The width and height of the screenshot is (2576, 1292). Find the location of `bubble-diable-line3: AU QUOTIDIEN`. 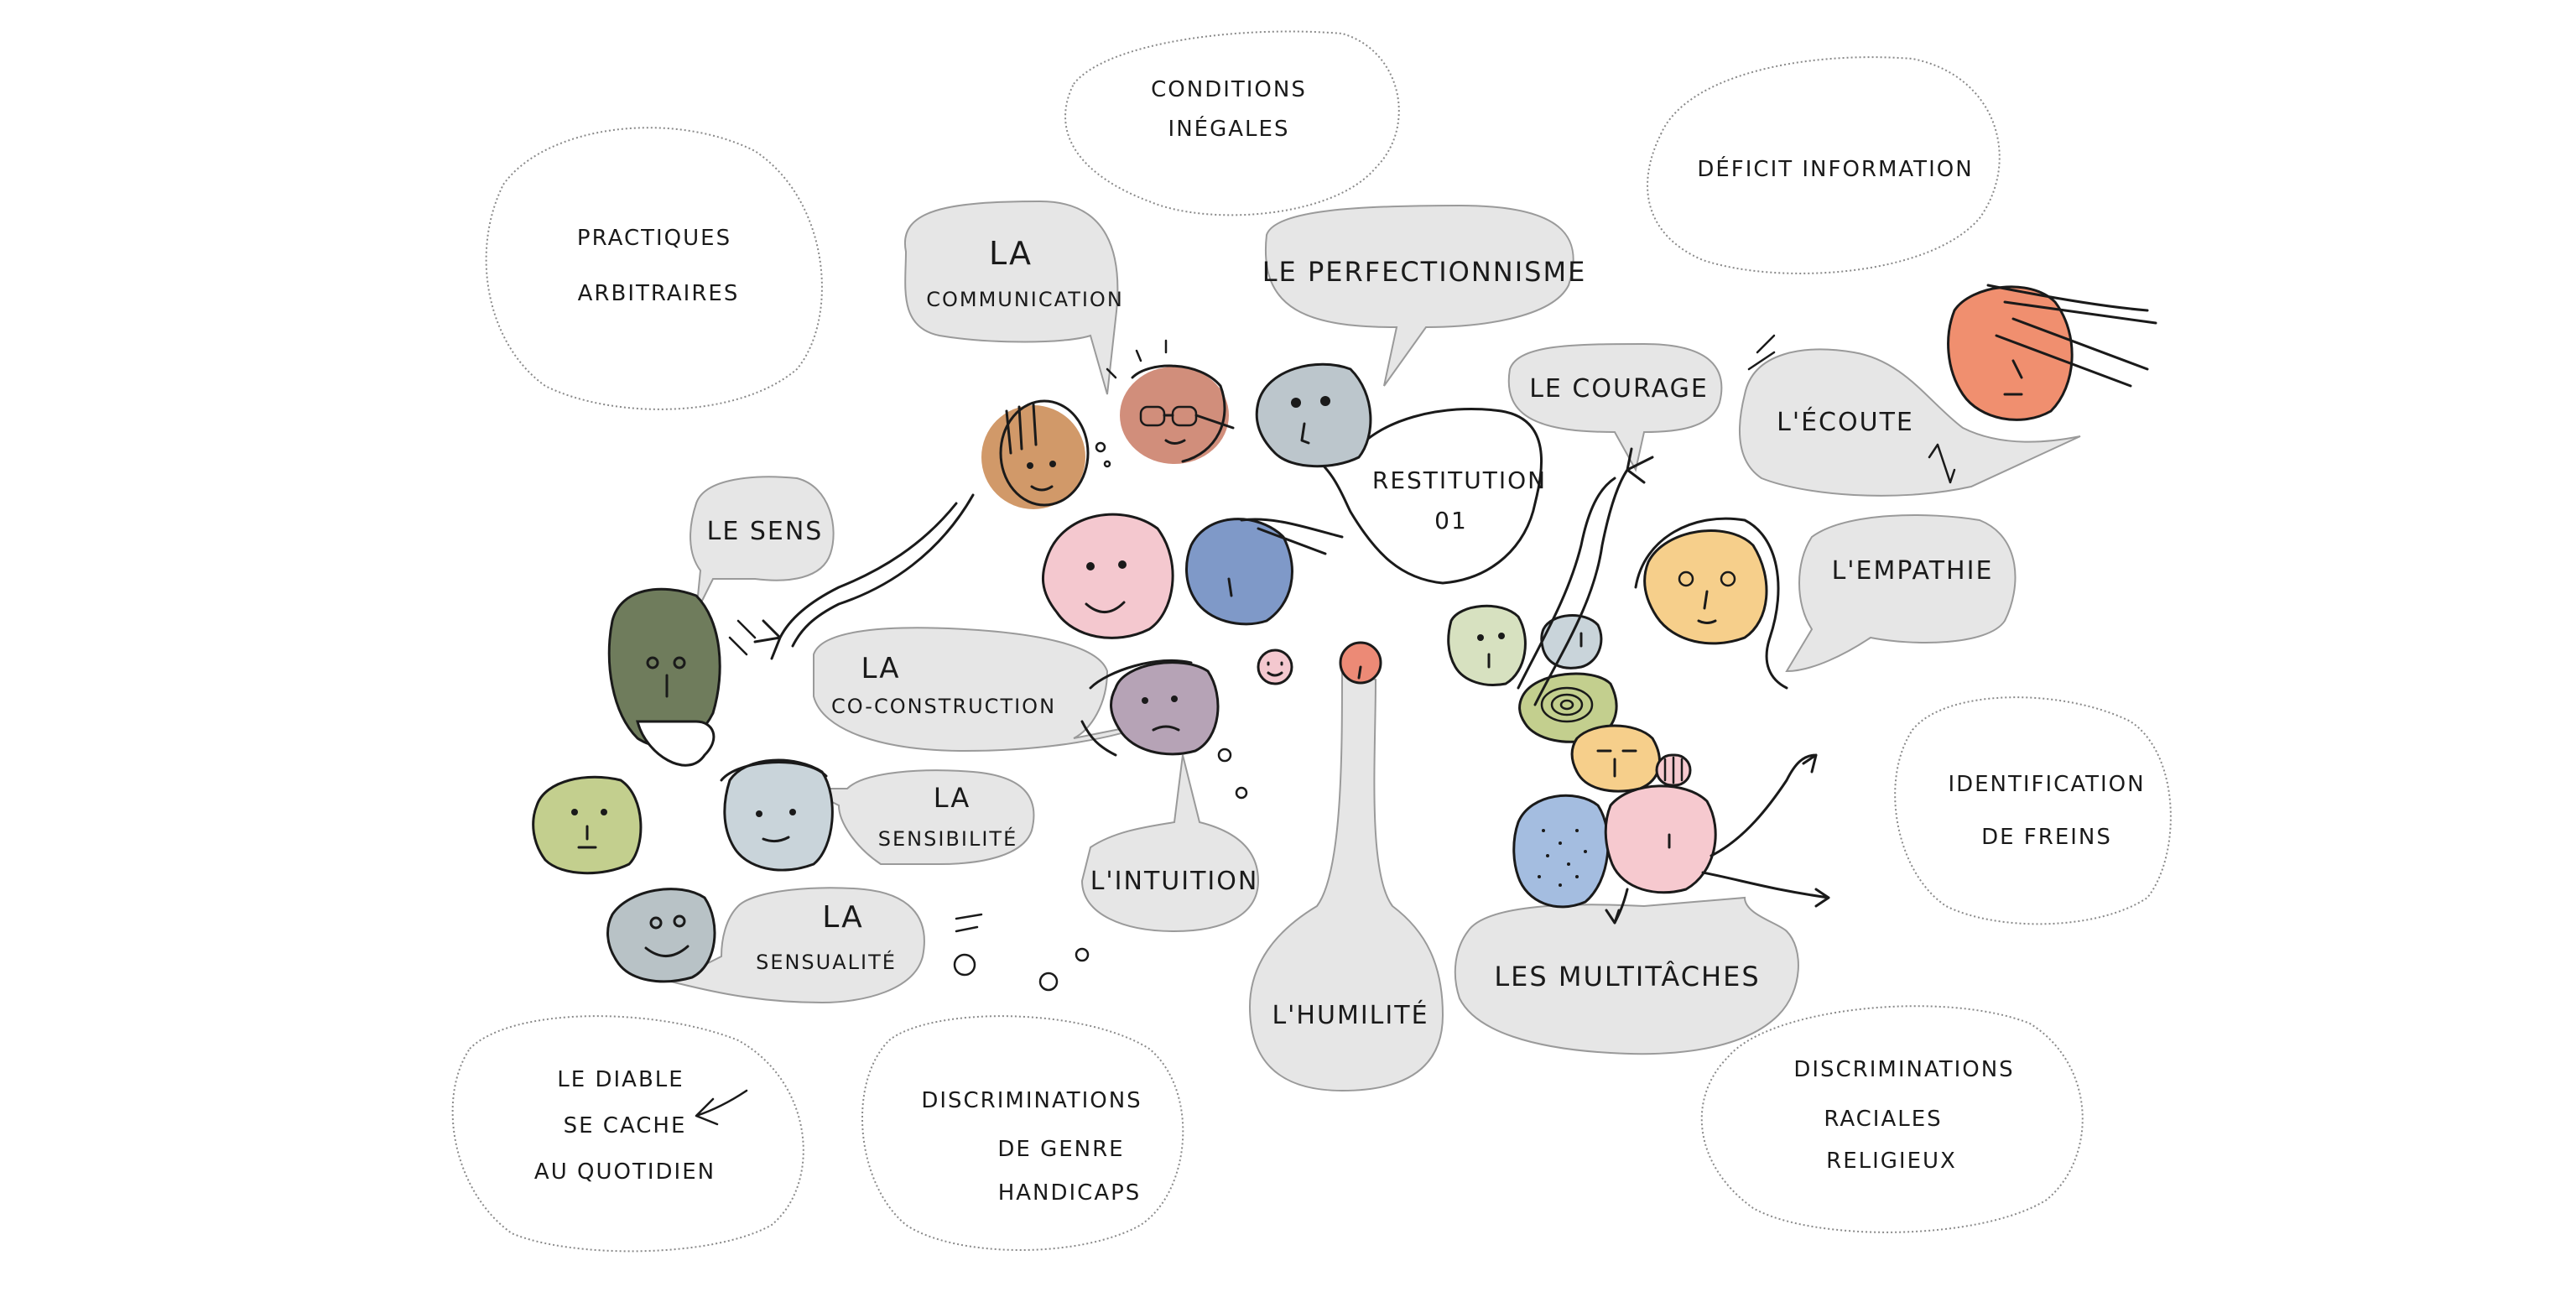

bubble-diable-line3: AU QUOTIDIEN is located at coordinates (625, 1172).